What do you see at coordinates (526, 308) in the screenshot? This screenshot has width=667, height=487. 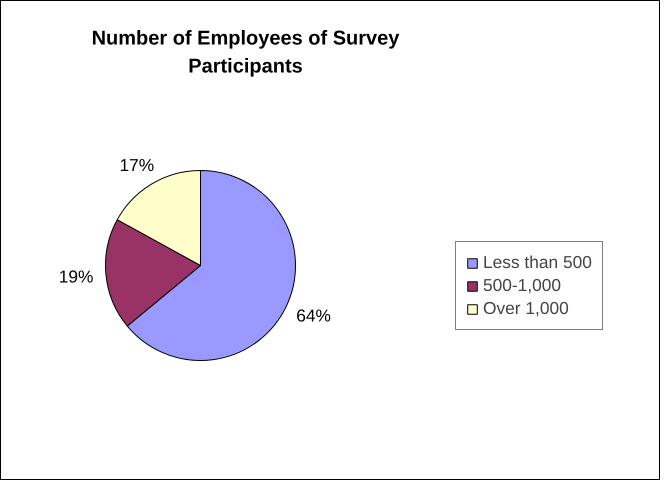 I see `legend-label: Over 1,000` at bounding box center [526, 308].